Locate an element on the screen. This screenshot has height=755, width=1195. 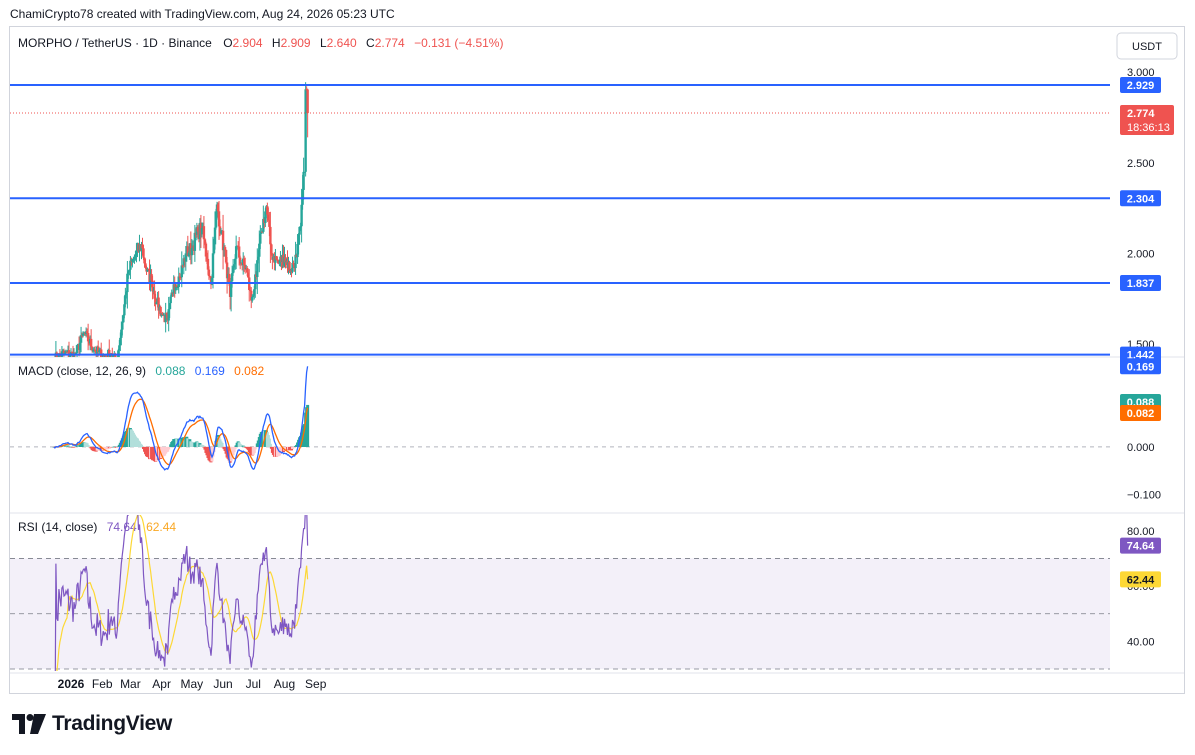
footer-brand: TradingView is located at coordinates (92, 724).